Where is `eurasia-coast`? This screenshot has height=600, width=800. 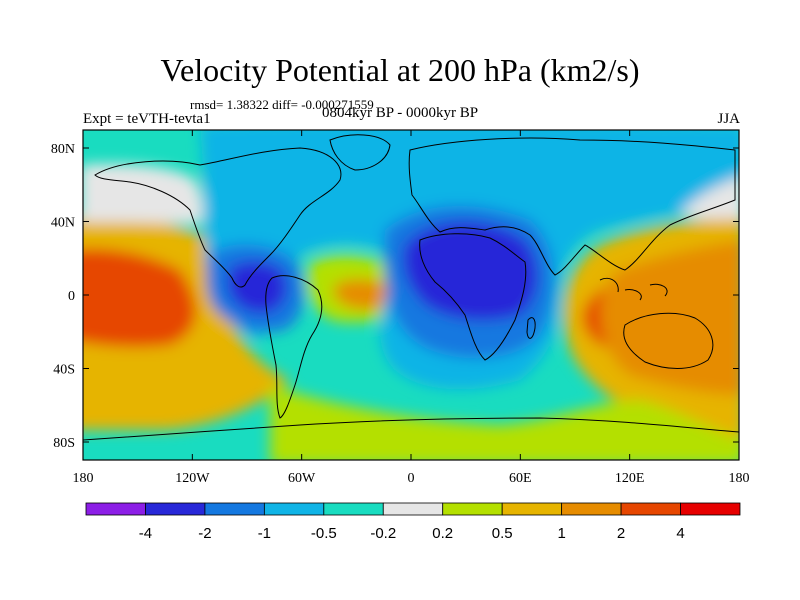 eurasia-coast is located at coordinates (572, 206).